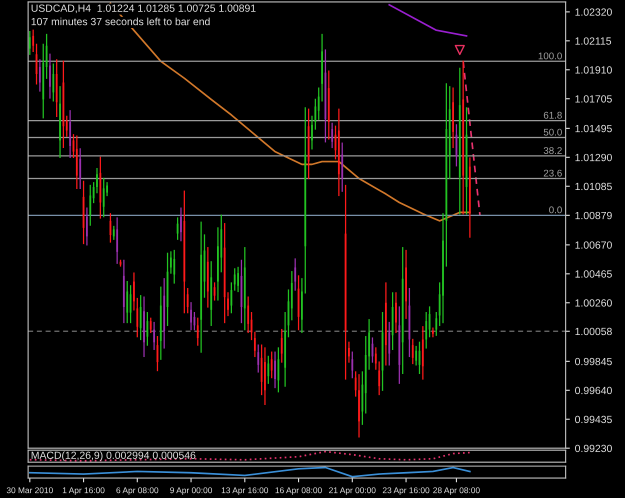  Describe the element at coordinates (593, 41) in the screenshot. I see `y-tick-label: 1.02115` at that location.